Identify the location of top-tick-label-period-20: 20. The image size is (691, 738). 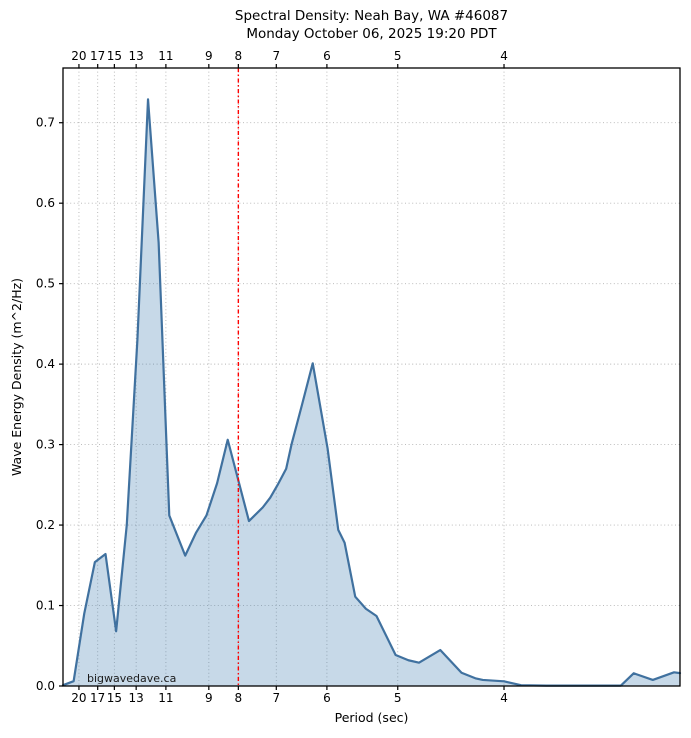
(78, 56).